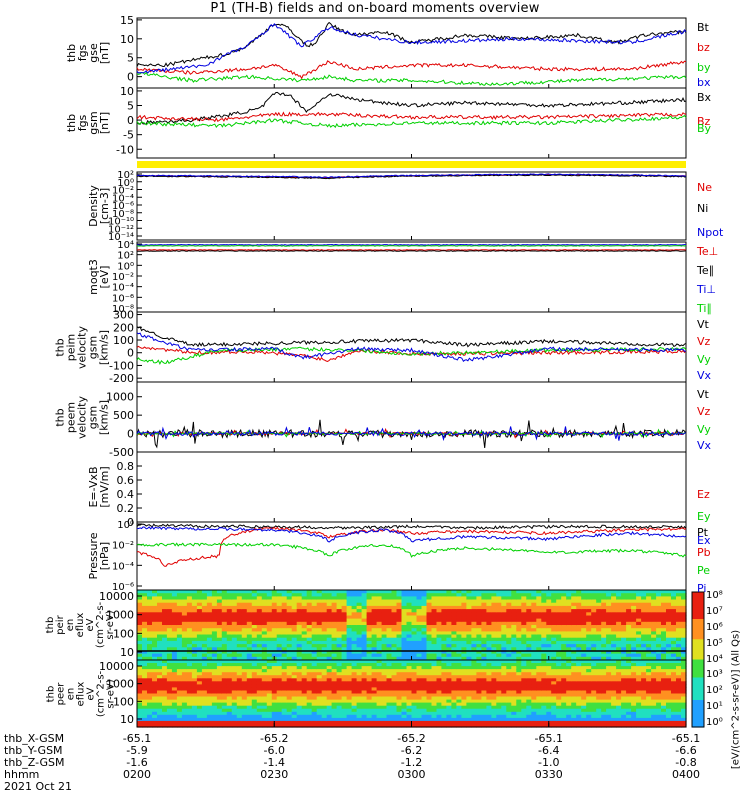  What do you see at coordinates (548, 774) in the screenshot?
I see `x-tick-label: 0330` at bounding box center [548, 774].